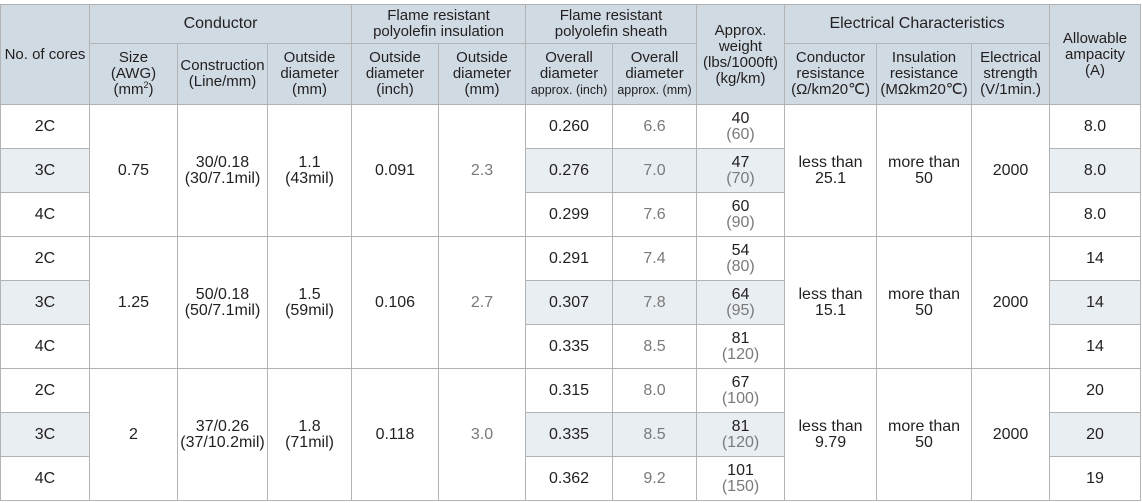  I want to click on header-cond-res: Conductor resistance (Ω/km20℃), so click(831, 74).